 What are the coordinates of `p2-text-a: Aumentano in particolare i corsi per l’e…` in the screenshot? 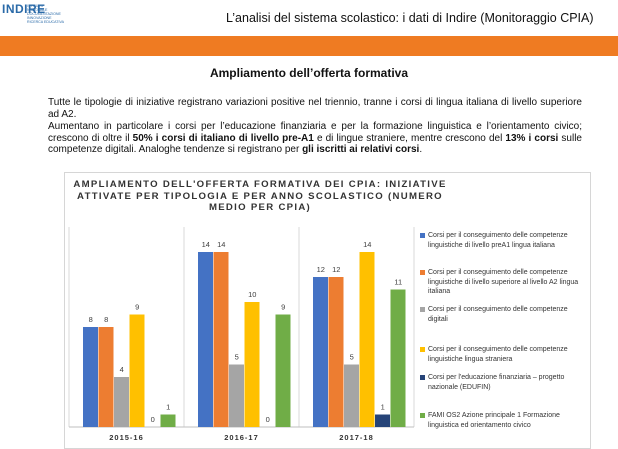 It's located at (315, 132).